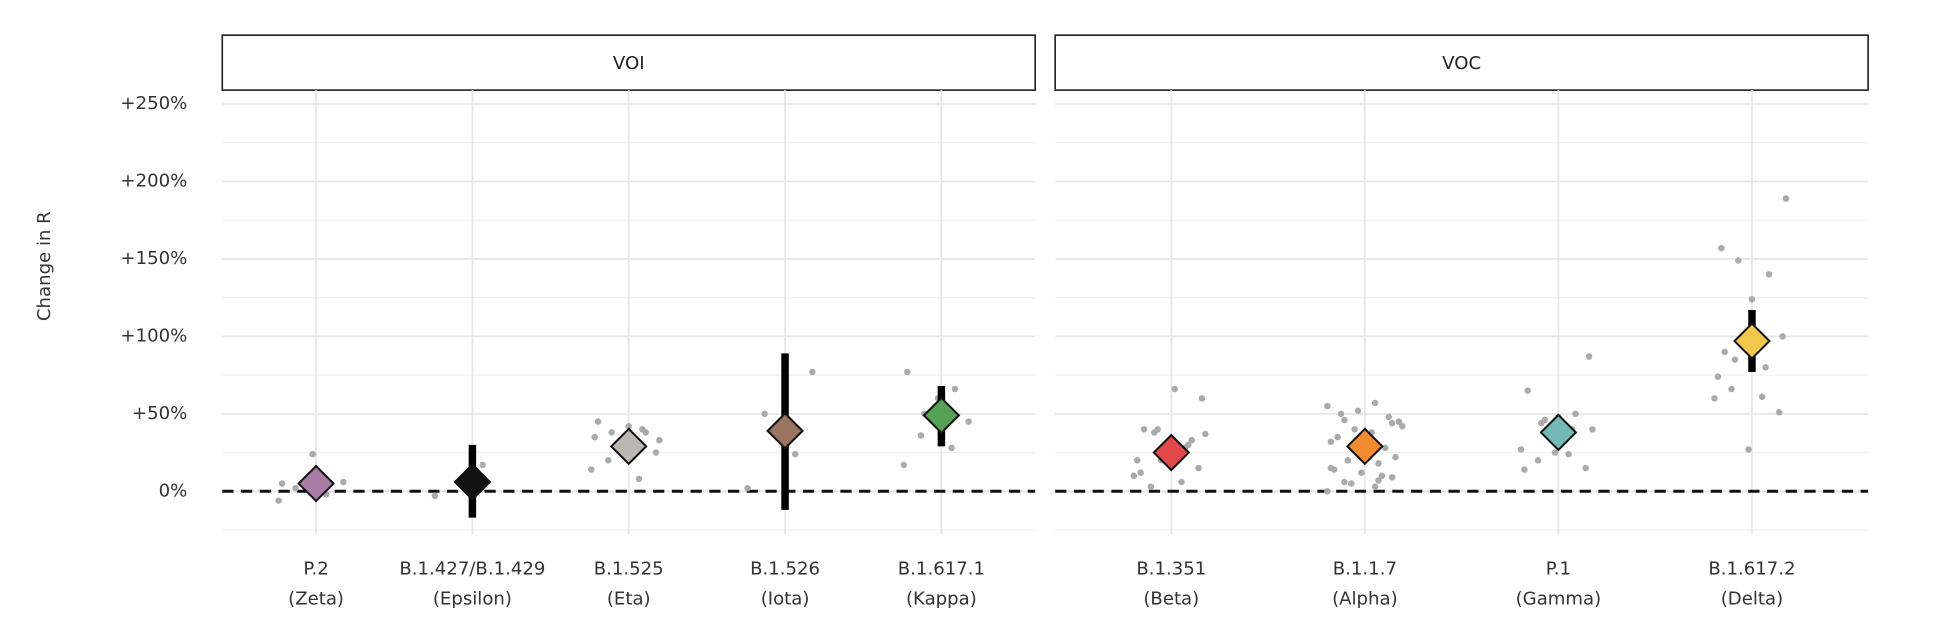  Describe the element at coordinates (173, 490) in the screenshot. I see `y-tick-label: 0%` at that location.